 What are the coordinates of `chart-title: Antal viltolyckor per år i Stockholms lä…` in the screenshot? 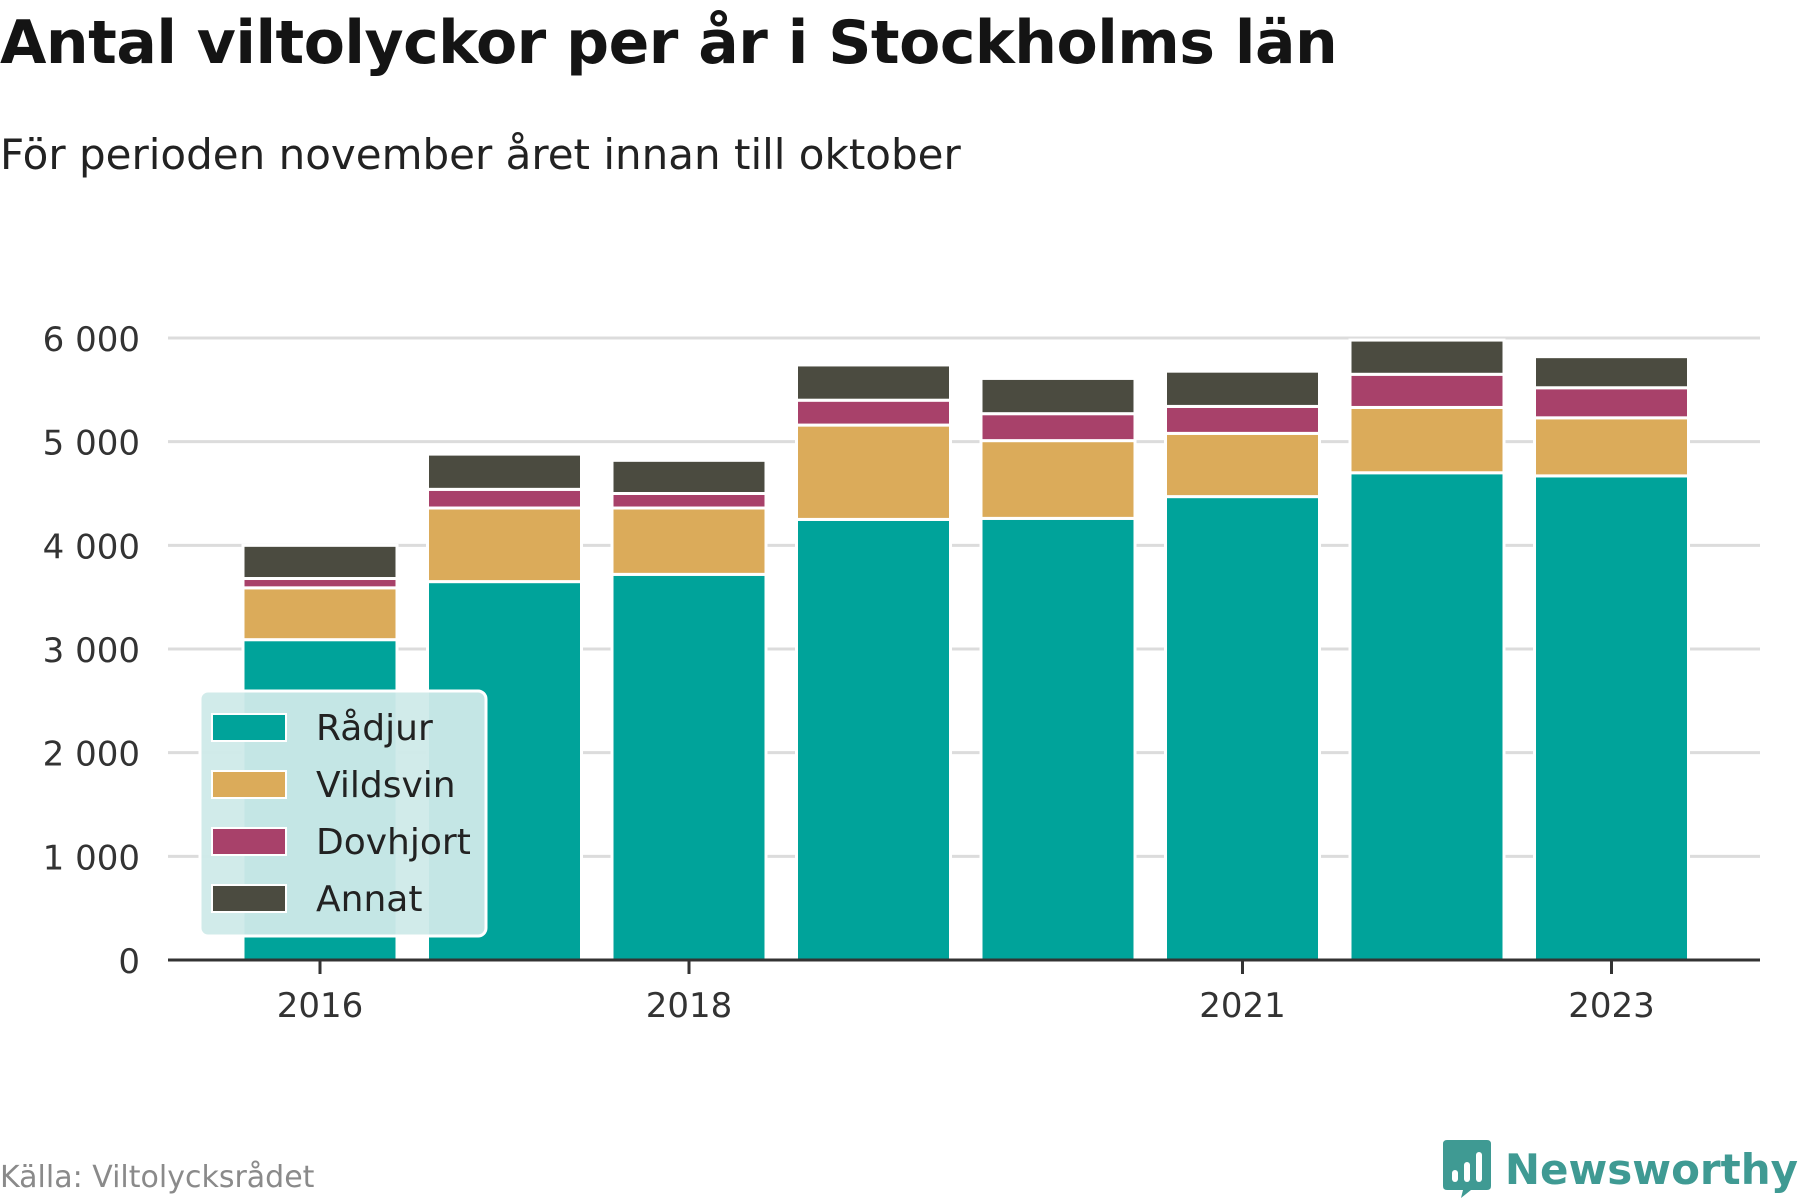 It's located at (669, 43).